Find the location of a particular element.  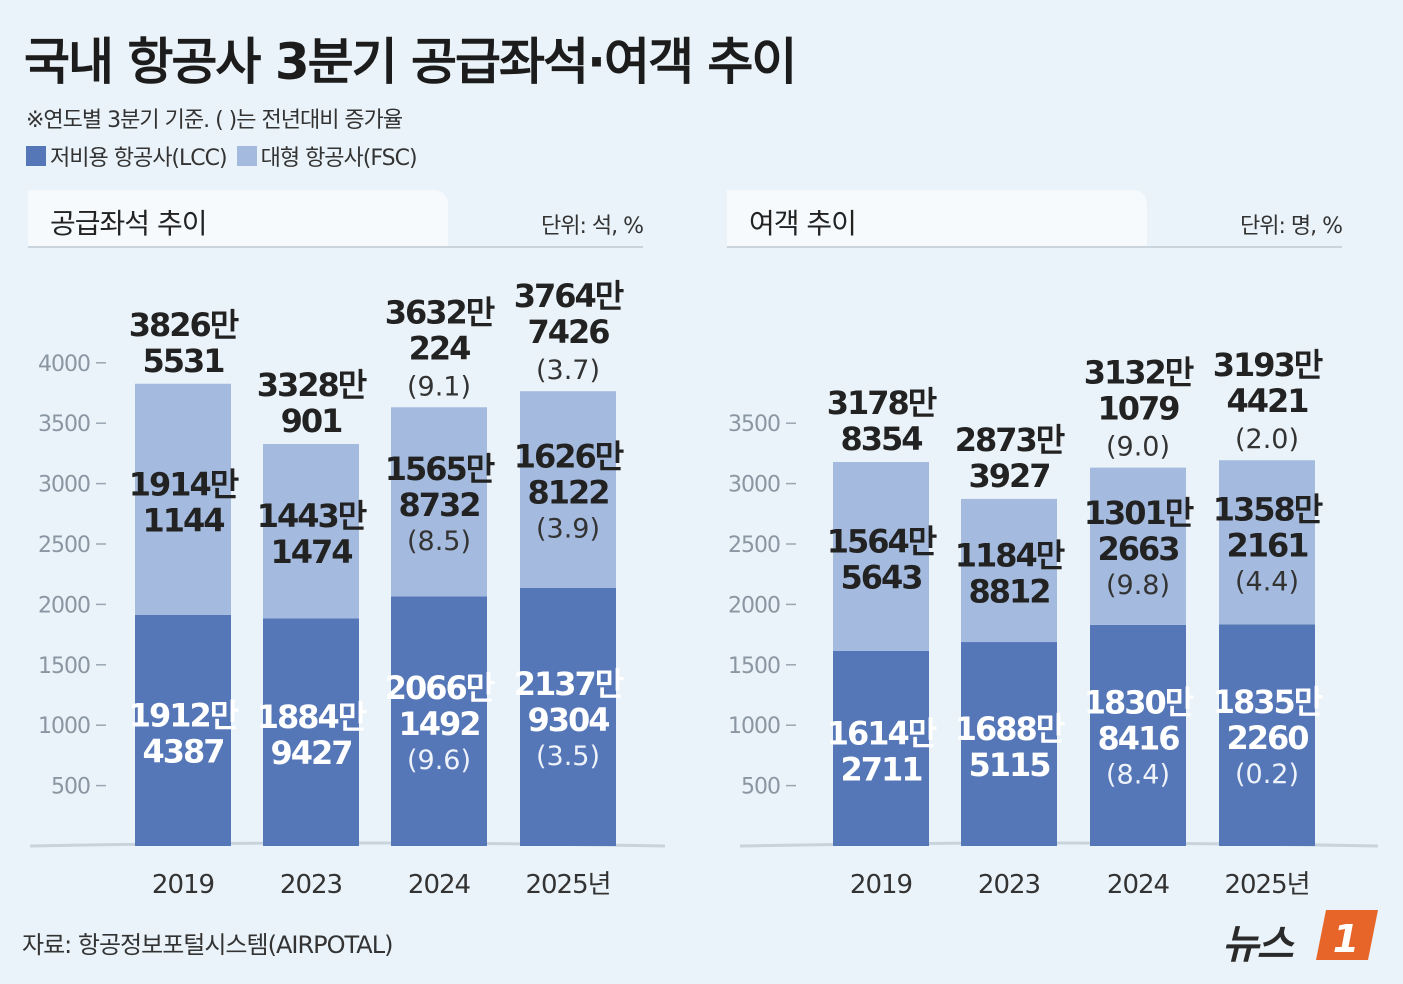

panel-header-seats: 공급좌석 추이 단위: 석, % is located at coordinates (336, 219).